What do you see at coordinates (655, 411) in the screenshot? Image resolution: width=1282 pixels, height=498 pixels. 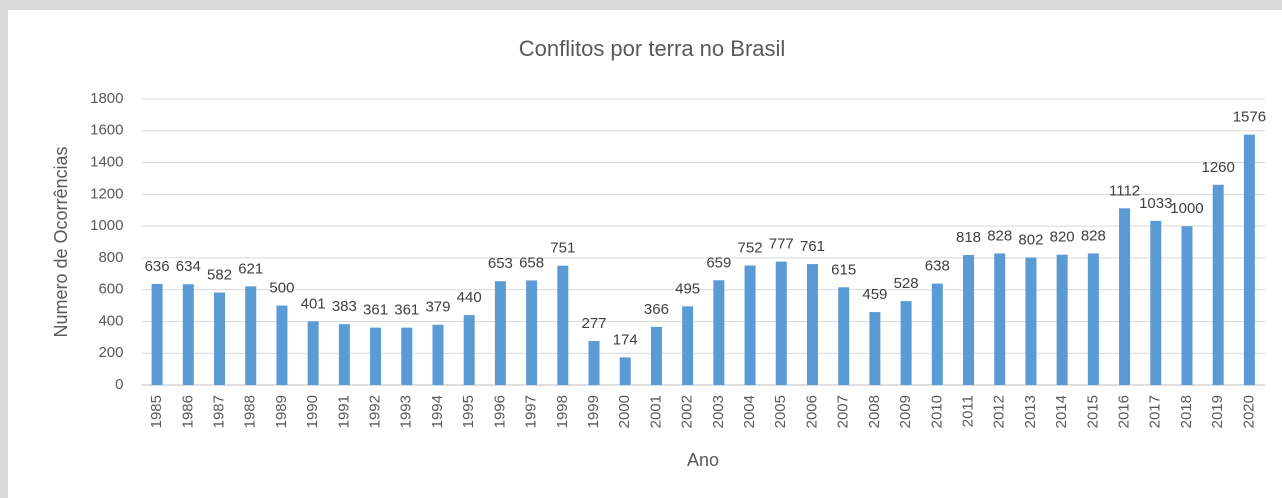 I see `x-tick-label: 2001` at bounding box center [655, 411].